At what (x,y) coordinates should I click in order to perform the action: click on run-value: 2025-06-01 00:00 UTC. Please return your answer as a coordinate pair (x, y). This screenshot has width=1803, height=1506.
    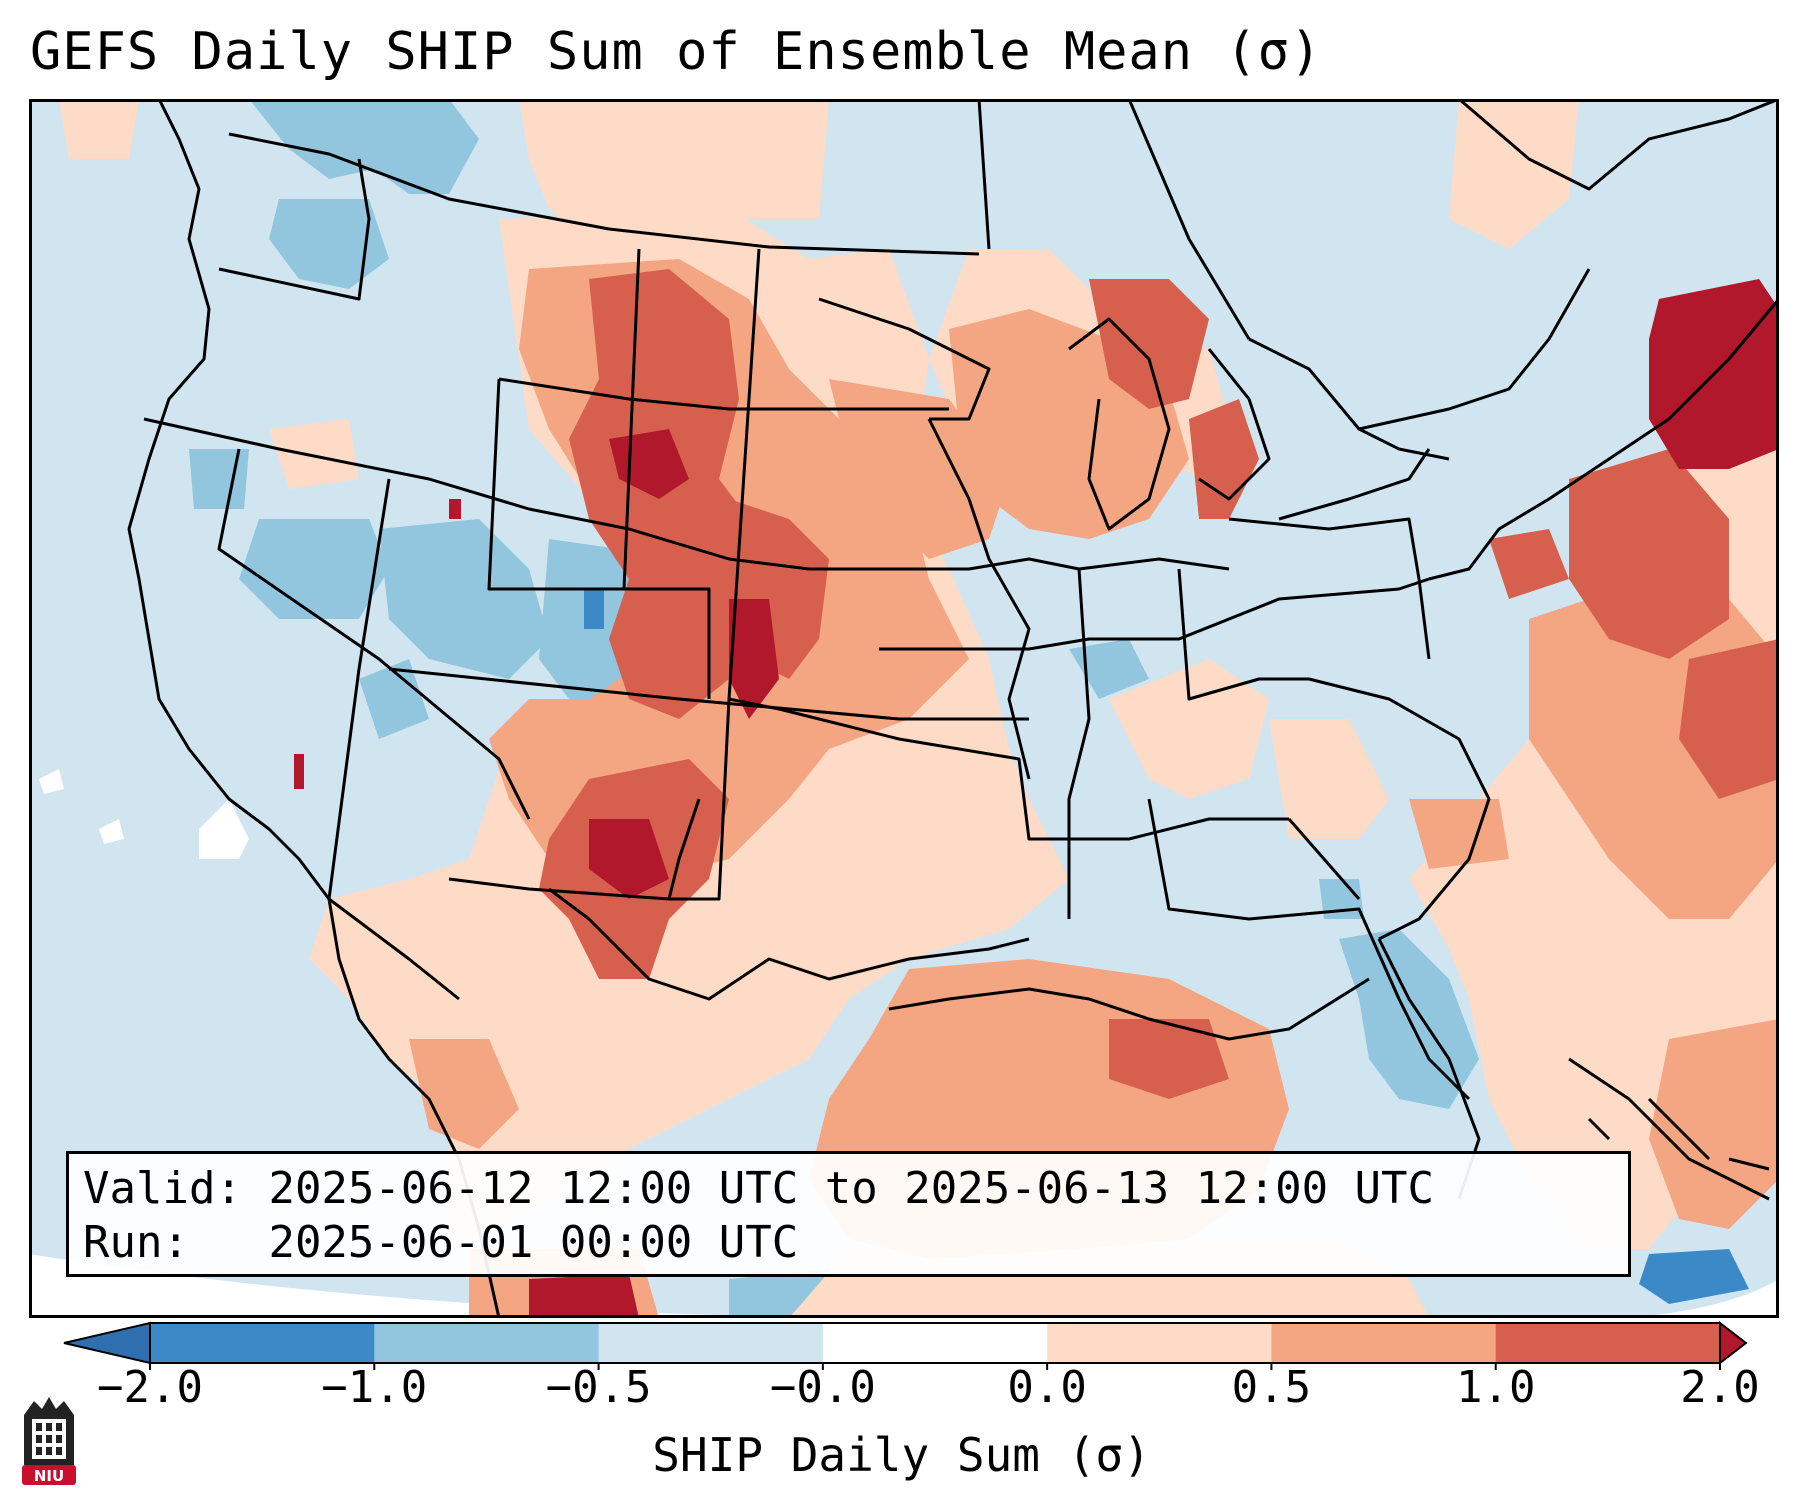
    Looking at the image, I should click on (533, 1242).